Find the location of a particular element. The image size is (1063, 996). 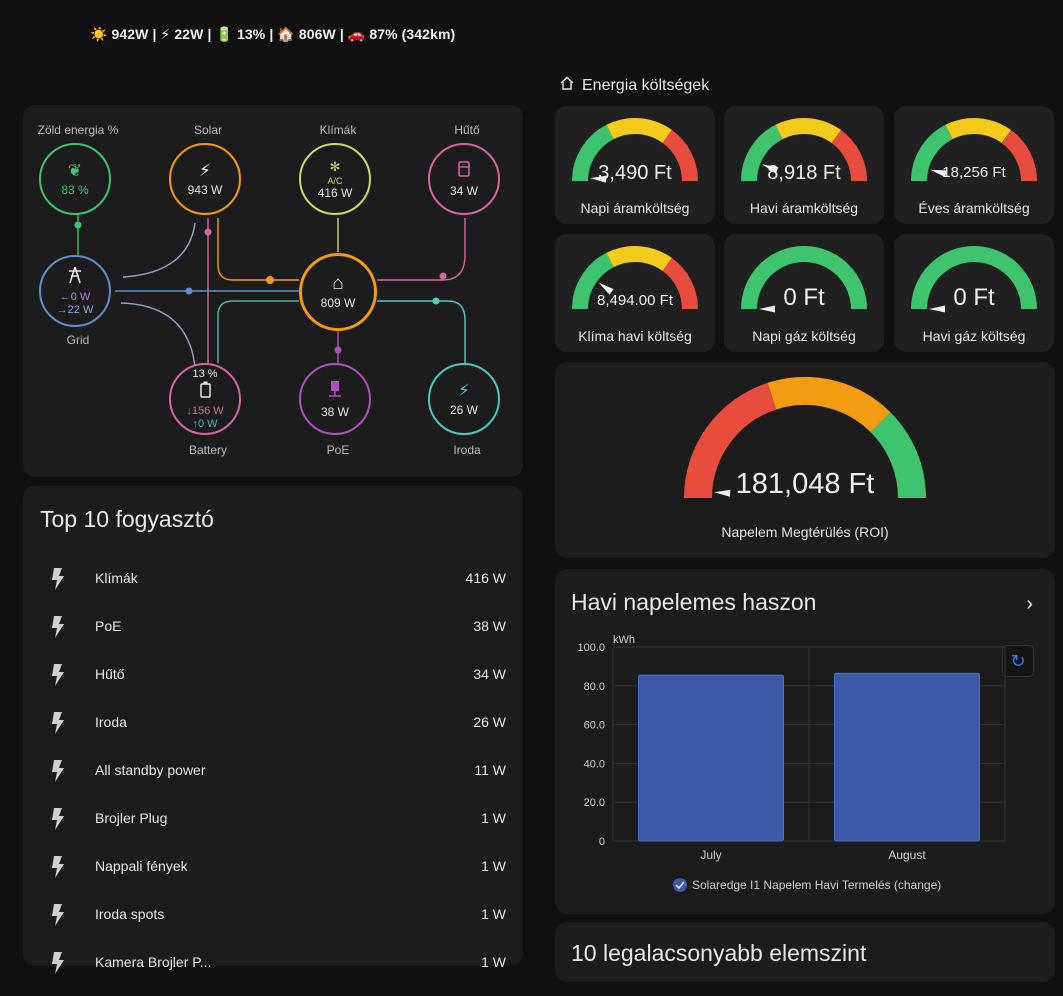

cost-gauge-card: 3,490 Ft Napi áramköltség is located at coordinates (635, 165).